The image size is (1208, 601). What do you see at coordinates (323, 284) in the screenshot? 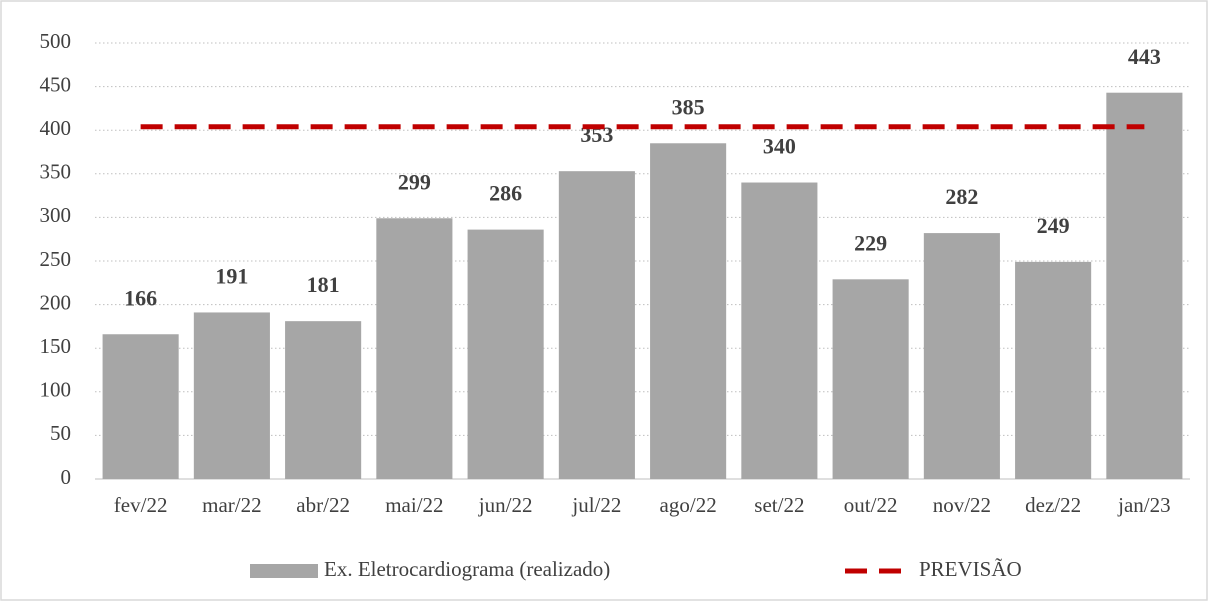
I see `value-label: 181` at bounding box center [323, 284].